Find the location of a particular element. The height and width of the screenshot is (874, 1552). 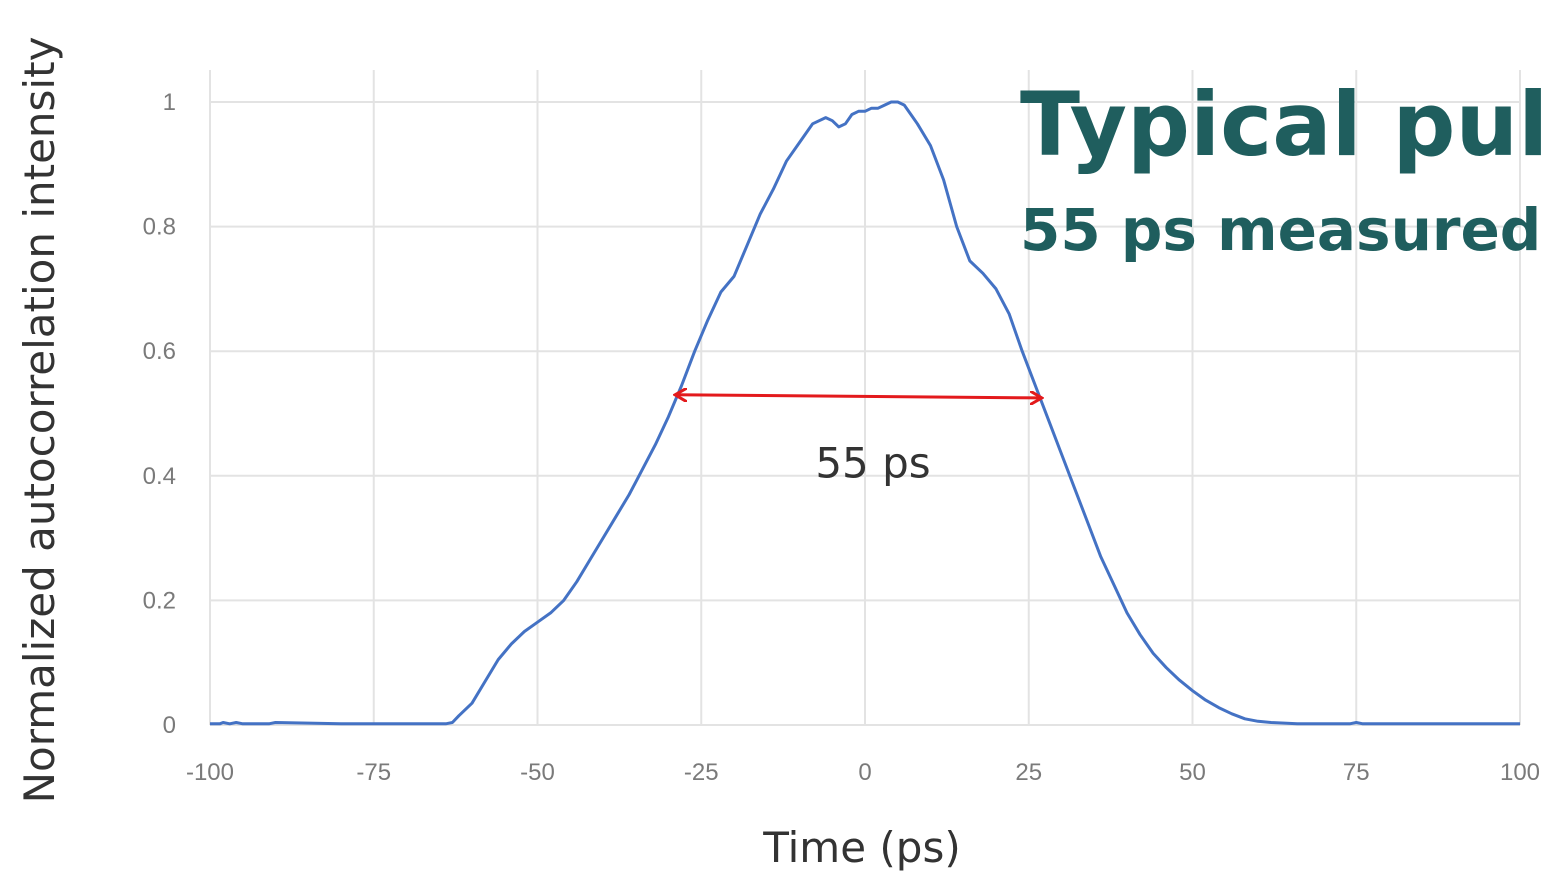

x-tick-label: 0 is located at coordinates (864, 772).